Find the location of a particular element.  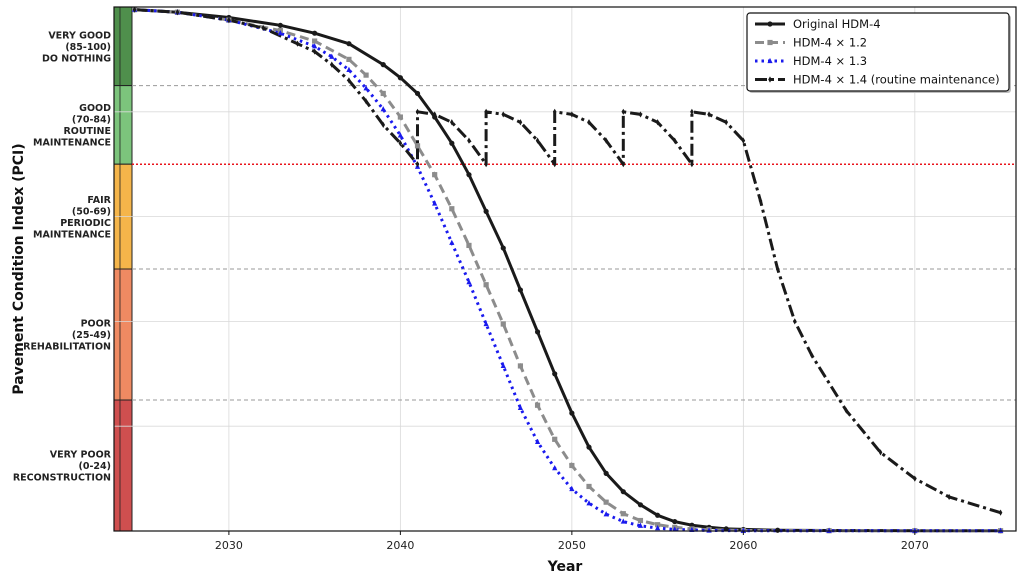

band-label: MAINTENANCE is located at coordinates (72, 143).